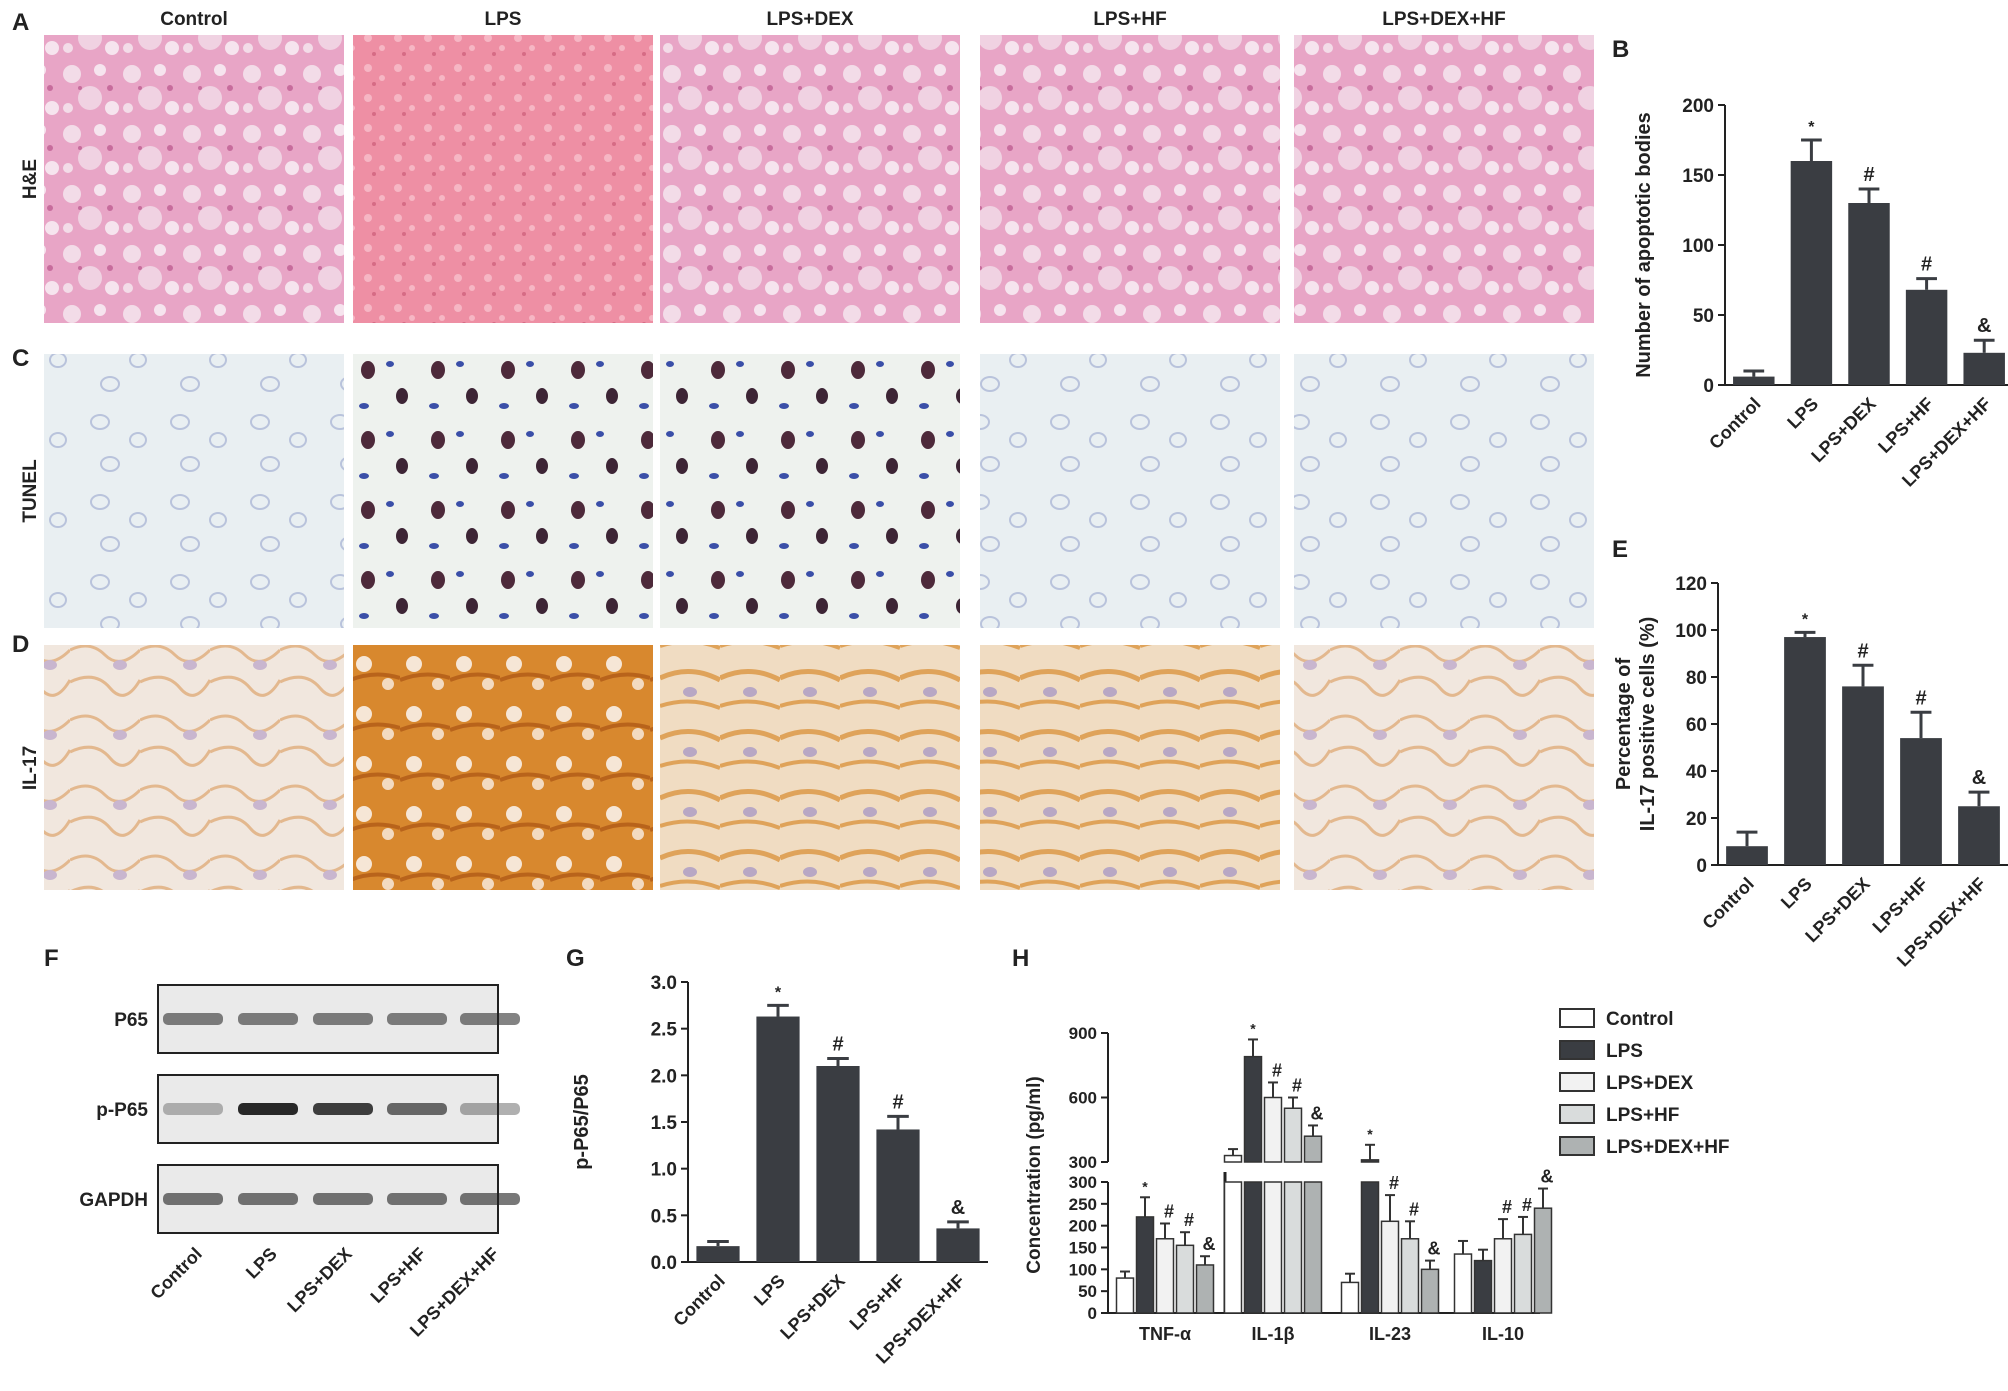  Describe the element at coordinates (1444, 767) in the screenshot. I see `micrograph-il17-lps-dex-hf` at that location.